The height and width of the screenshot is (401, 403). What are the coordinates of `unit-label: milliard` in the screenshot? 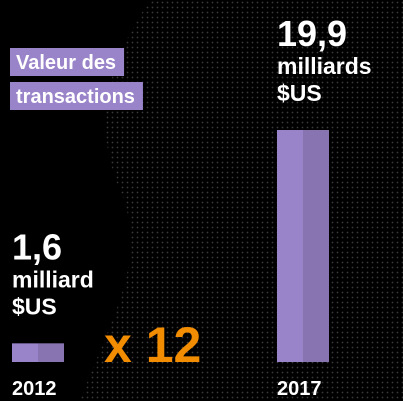 It's located at (53, 279).